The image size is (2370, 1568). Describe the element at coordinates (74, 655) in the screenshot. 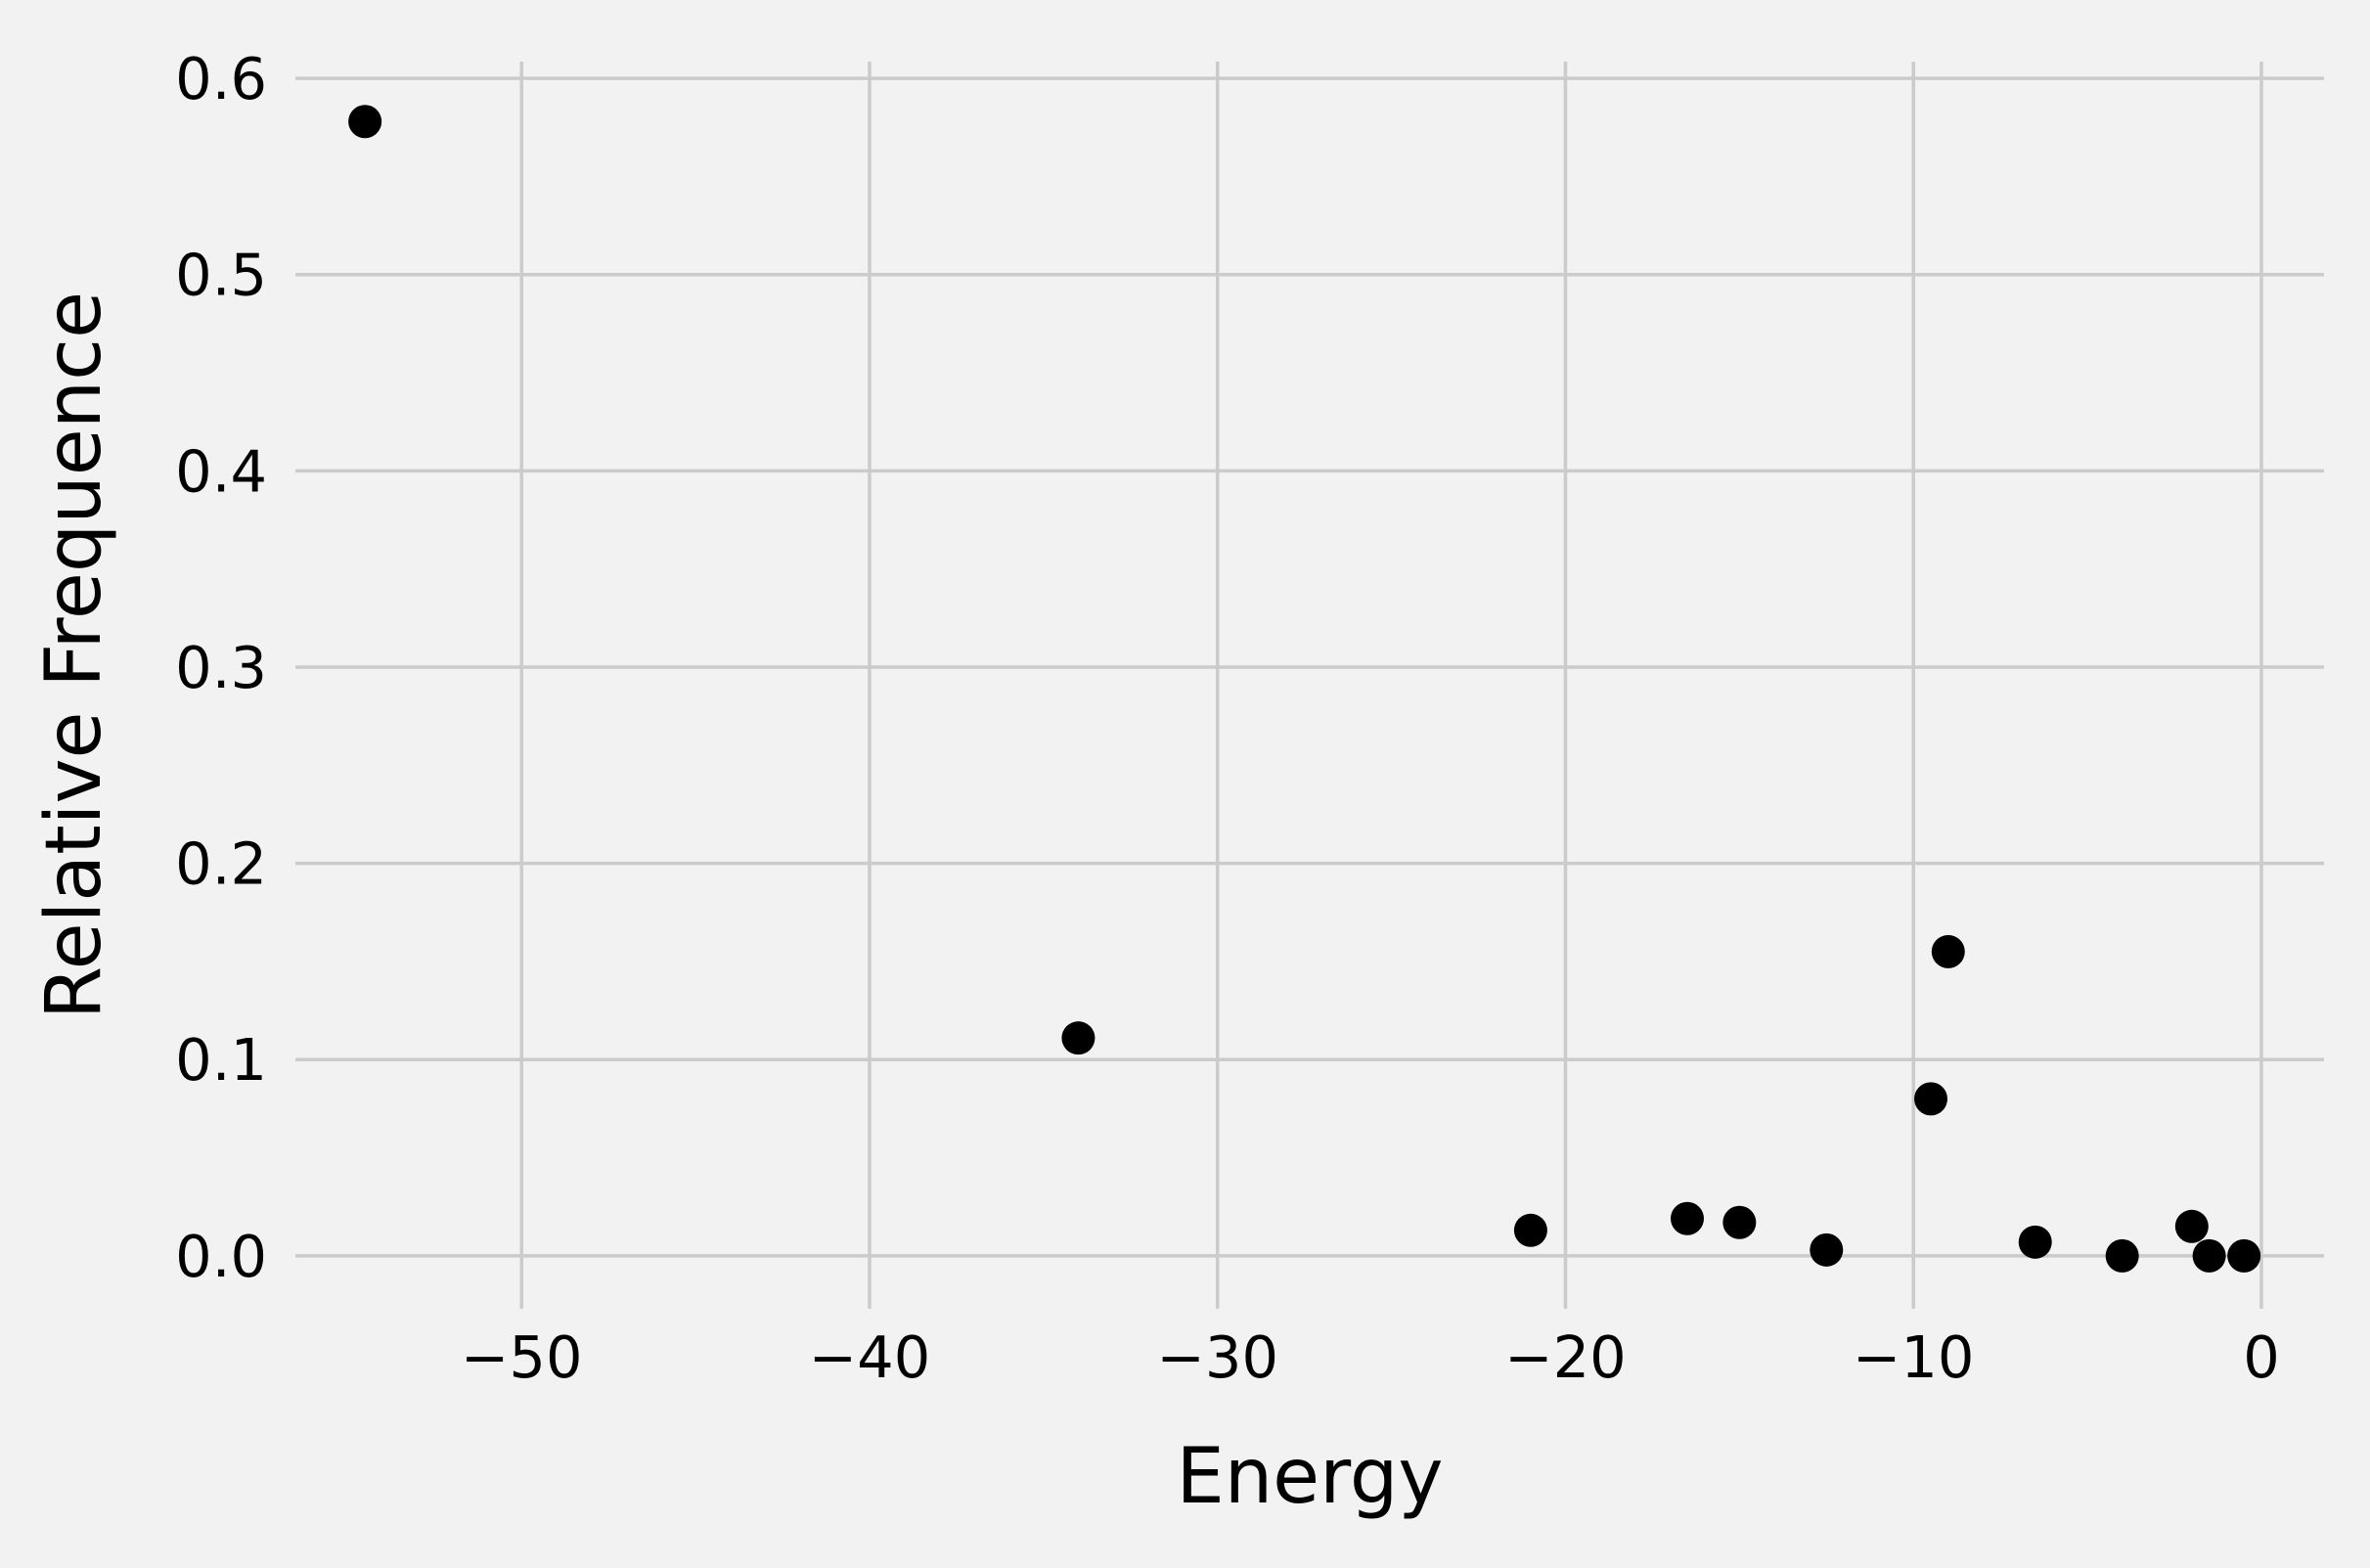

I see `y-axis-label: Relative Frequence` at that location.